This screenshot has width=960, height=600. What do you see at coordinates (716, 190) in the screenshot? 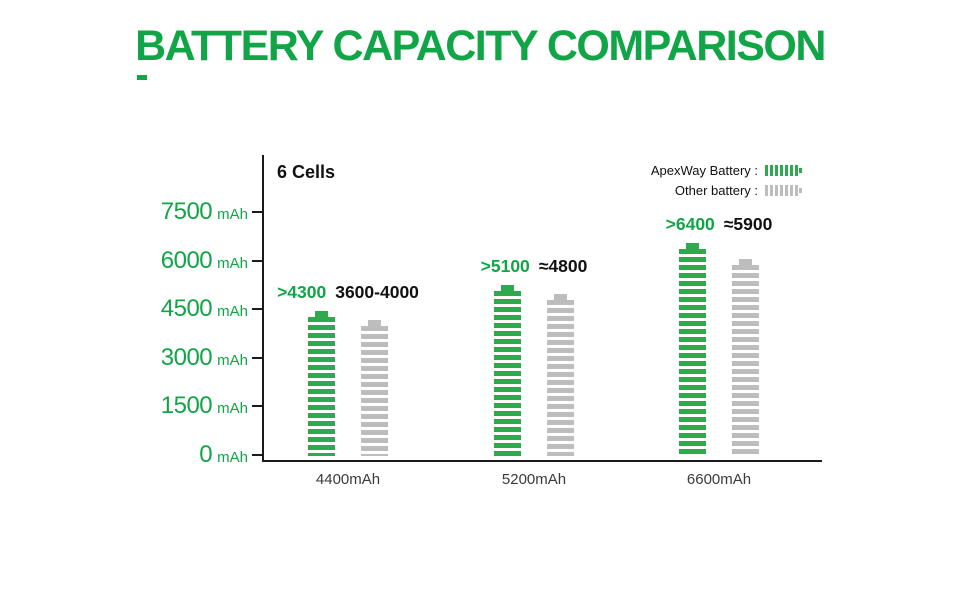
I see `legend-label: Other battery :` at bounding box center [716, 190].